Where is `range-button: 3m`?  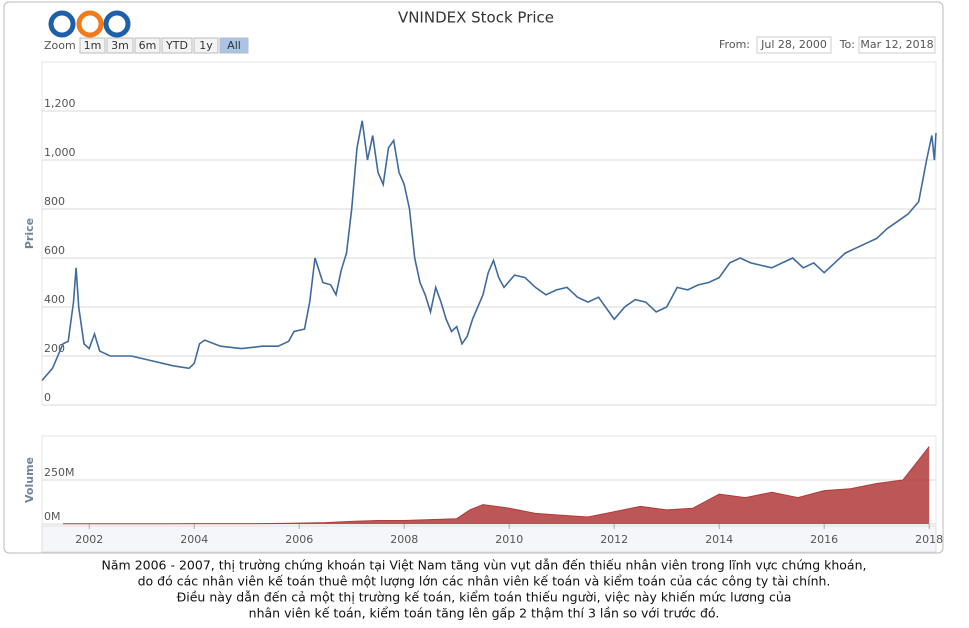
range-button: 3m is located at coordinates (120, 45).